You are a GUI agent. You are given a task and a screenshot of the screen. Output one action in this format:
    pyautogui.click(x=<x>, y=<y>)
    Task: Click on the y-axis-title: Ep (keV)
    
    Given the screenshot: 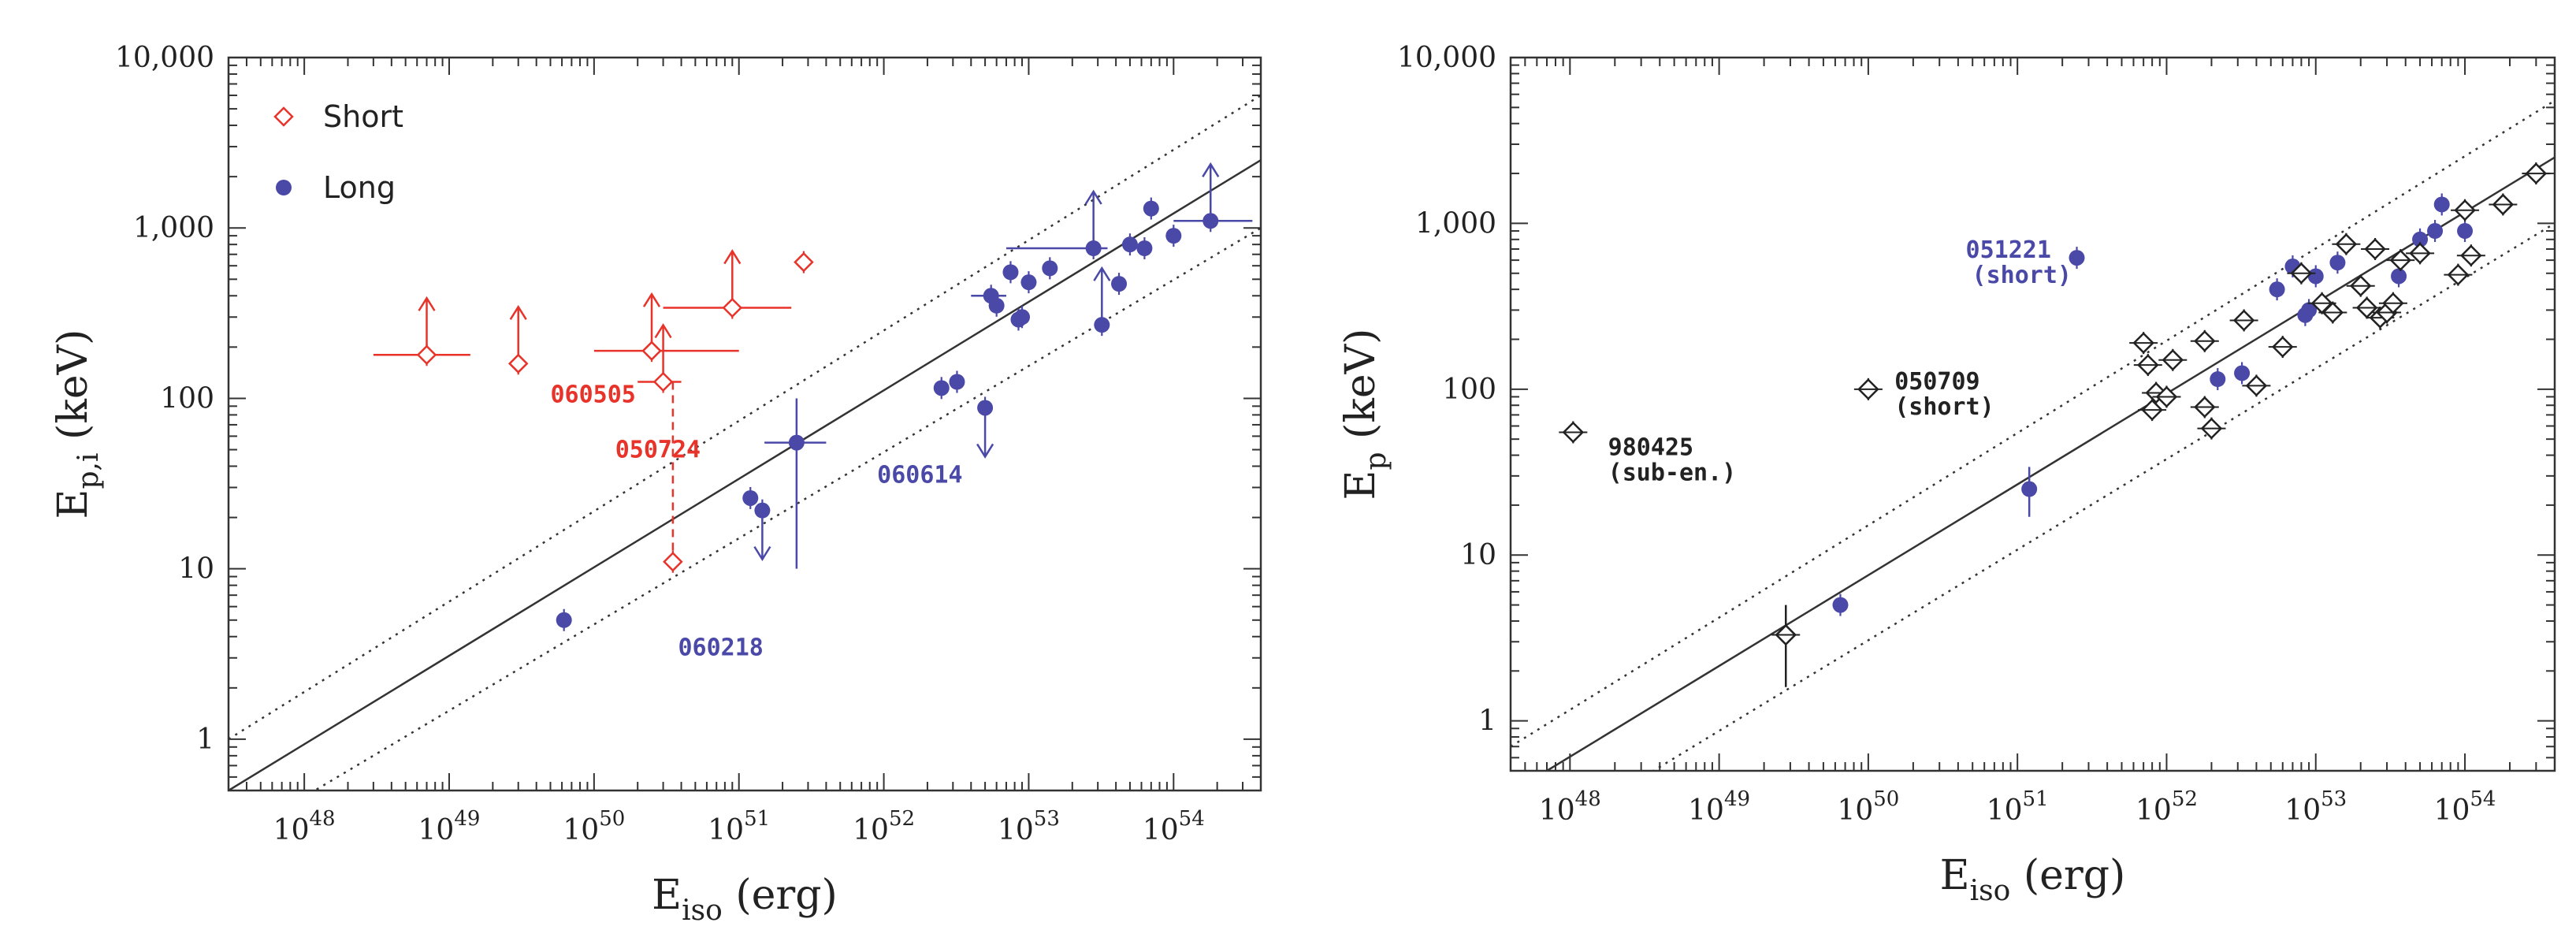 What is the action you would take?
    pyautogui.click(x=1364, y=414)
    